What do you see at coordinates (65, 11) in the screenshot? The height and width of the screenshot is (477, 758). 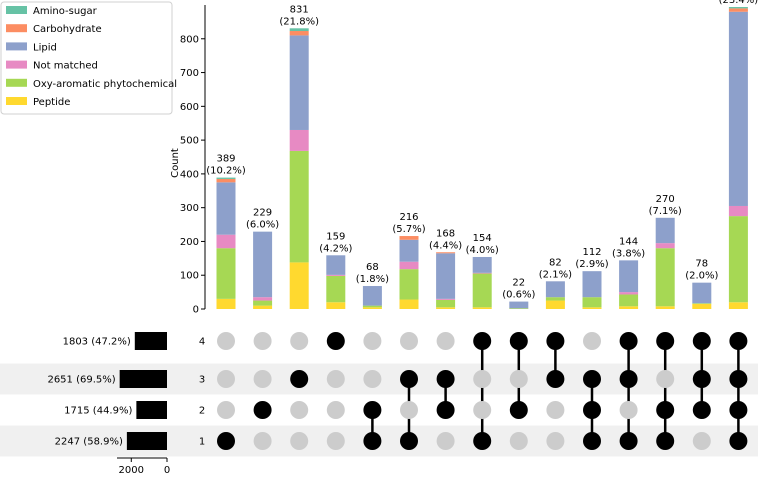 I see `legend-entry: Amino-sugar` at bounding box center [65, 11].